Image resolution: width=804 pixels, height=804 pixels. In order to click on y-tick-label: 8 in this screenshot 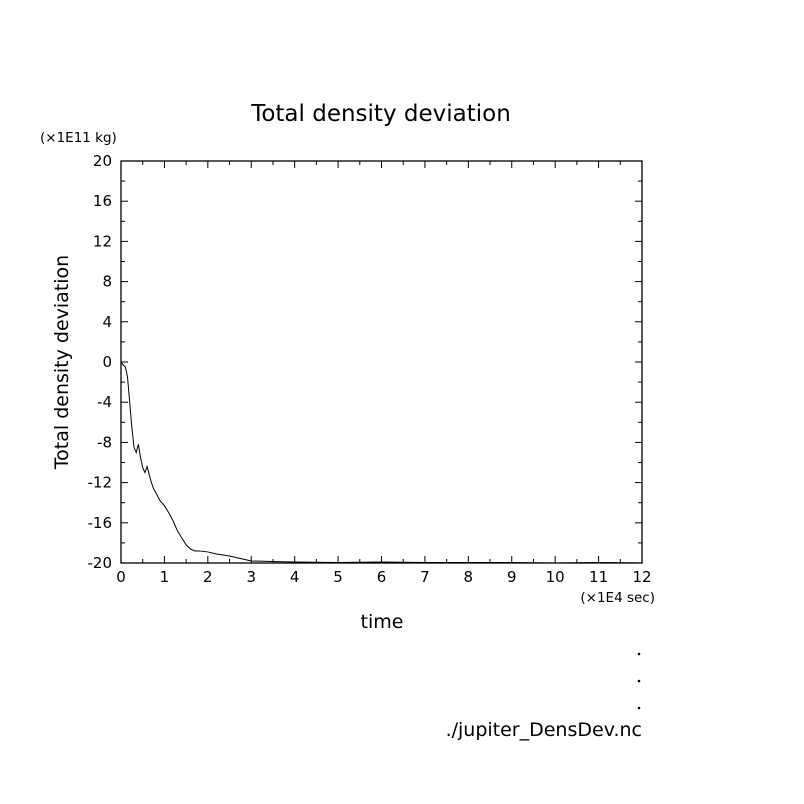, I will do `click(107, 282)`.